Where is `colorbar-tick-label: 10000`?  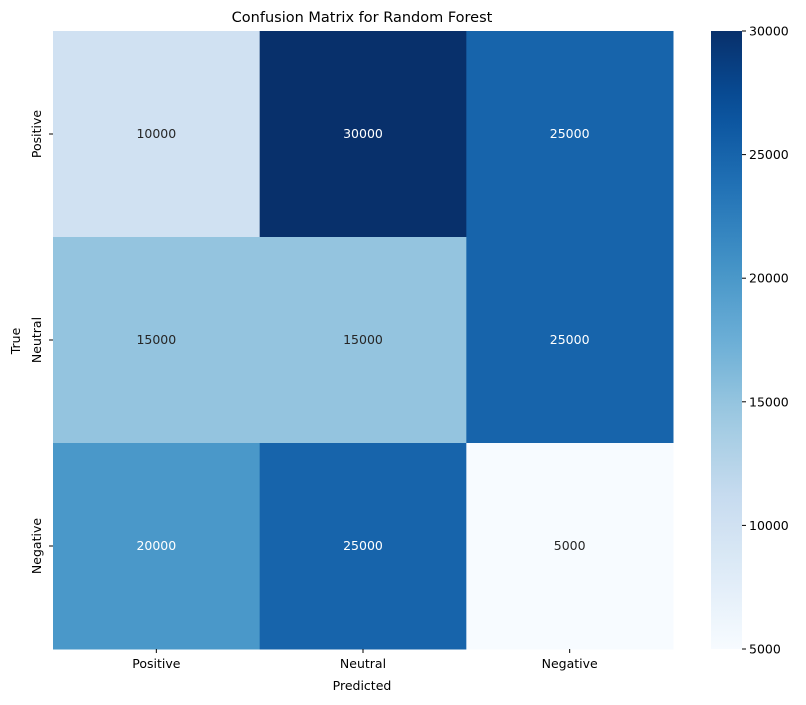
colorbar-tick-label: 10000 is located at coordinates (769, 525).